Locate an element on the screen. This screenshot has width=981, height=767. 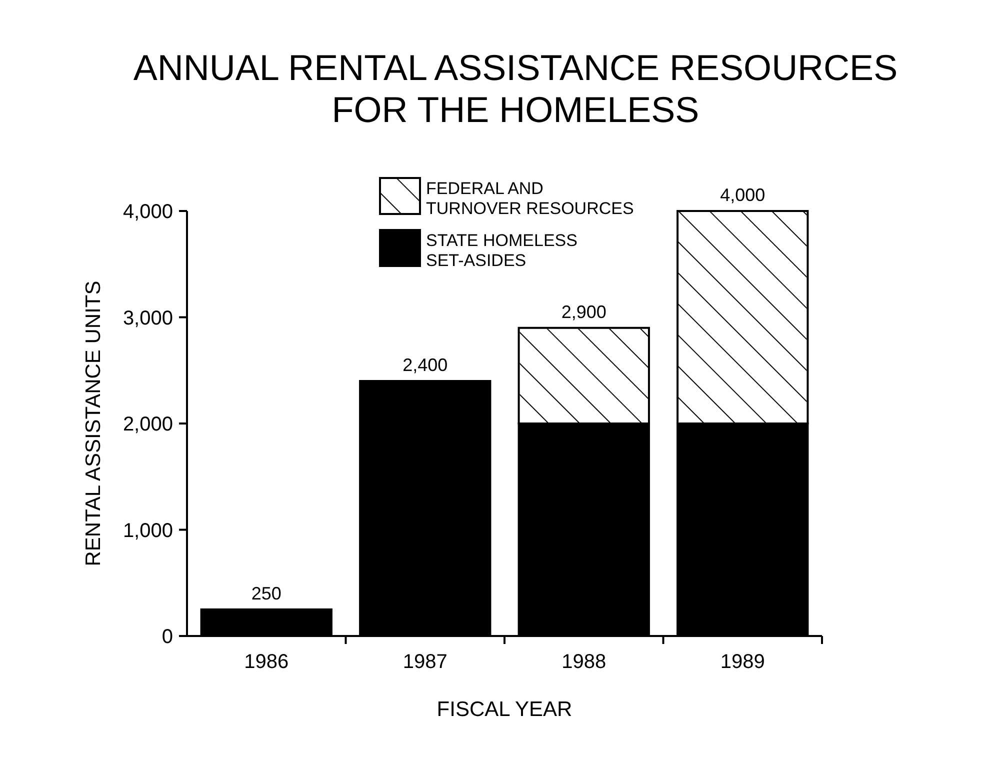
legend-label: STATE HOMELESS SET-ASIDES is located at coordinates (502, 250).